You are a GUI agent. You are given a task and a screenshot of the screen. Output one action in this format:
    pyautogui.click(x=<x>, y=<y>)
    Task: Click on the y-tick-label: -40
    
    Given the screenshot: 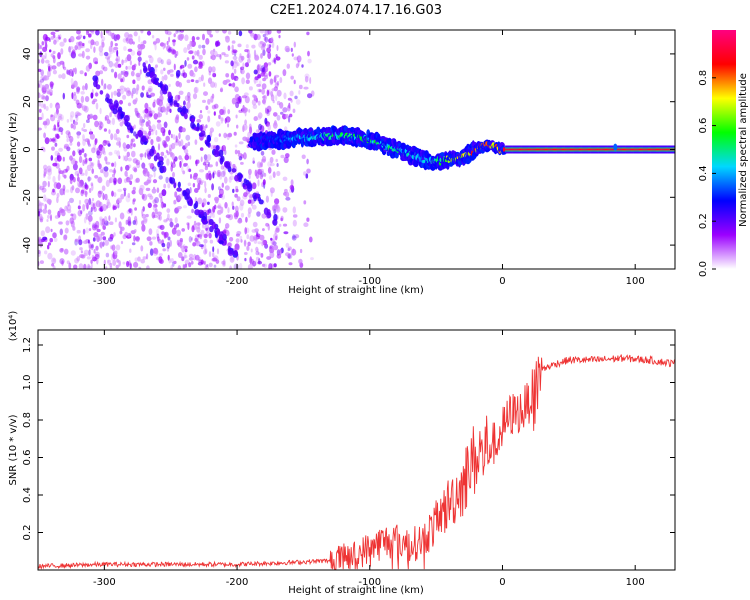 What is the action you would take?
    pyautogui.click(x=27, y=245)
    